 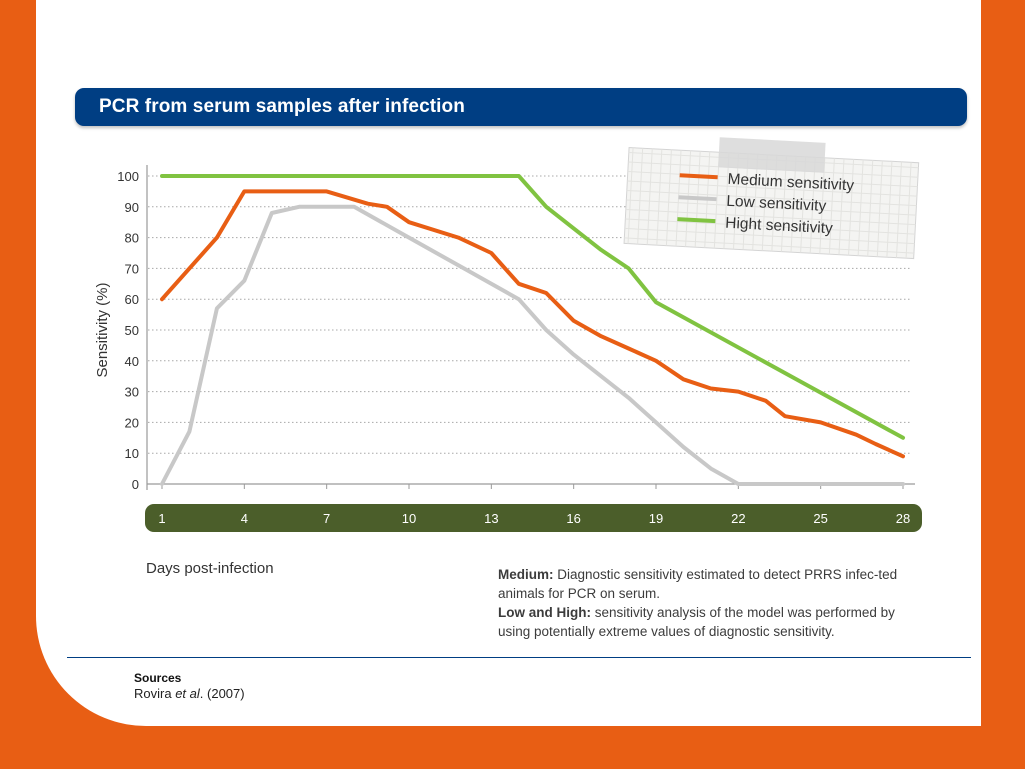 I want to click on sources-citation: Rovira et al. (2007), so click(x=189, y=693).